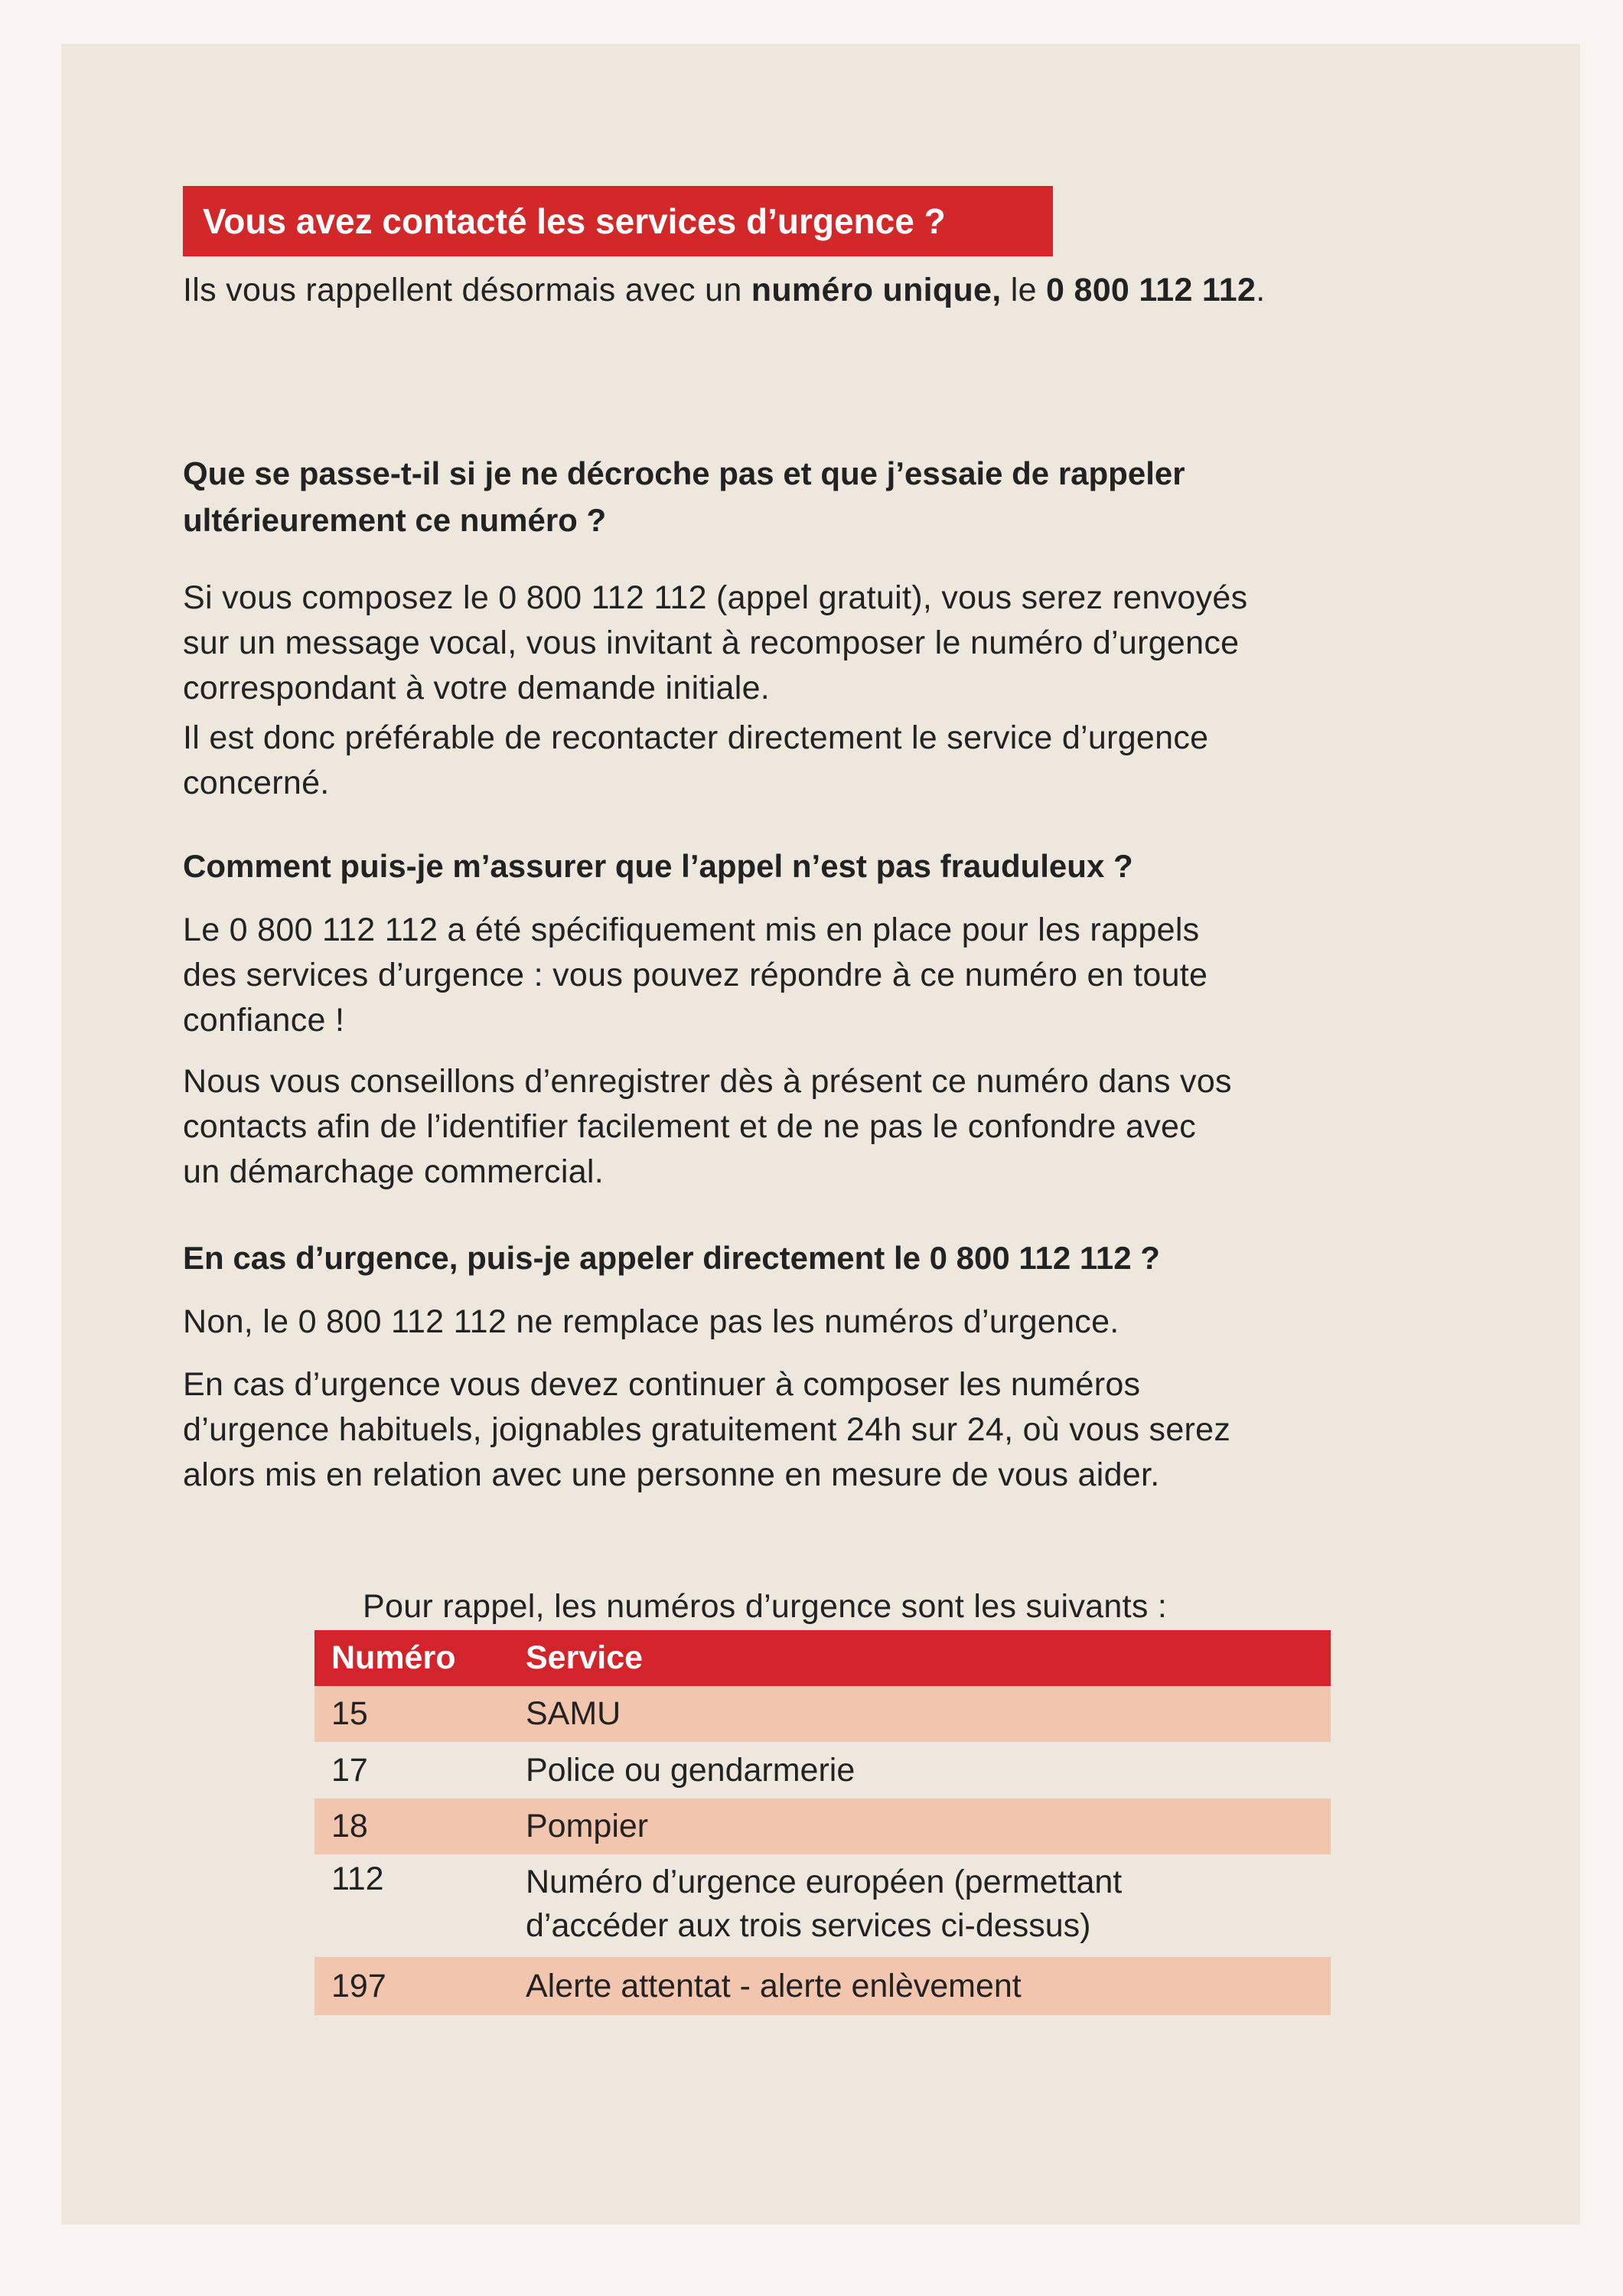  I want to click on service-line: Police ou gendarmerie, so click(691, 1770).